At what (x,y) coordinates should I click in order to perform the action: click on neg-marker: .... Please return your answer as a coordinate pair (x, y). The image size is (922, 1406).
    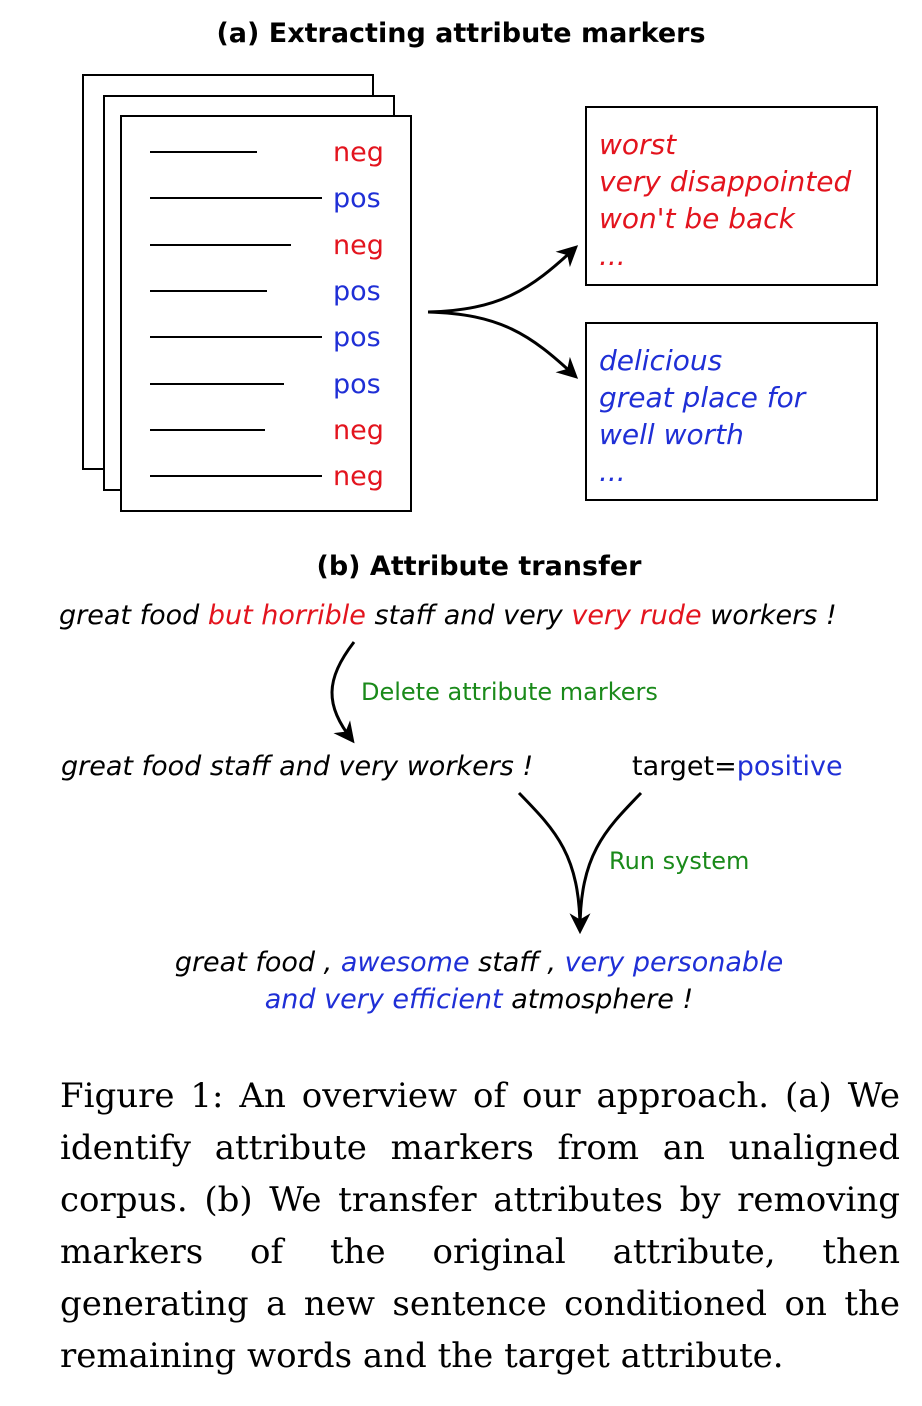
    Looking at the image, I should click on (612, 255).